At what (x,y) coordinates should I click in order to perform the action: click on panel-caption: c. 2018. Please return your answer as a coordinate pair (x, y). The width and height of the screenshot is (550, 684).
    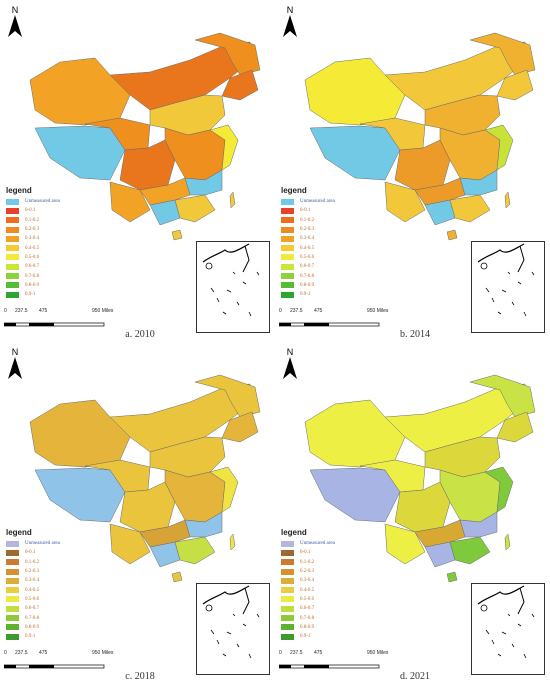
    Looking at the image, I should click on (140, 676).